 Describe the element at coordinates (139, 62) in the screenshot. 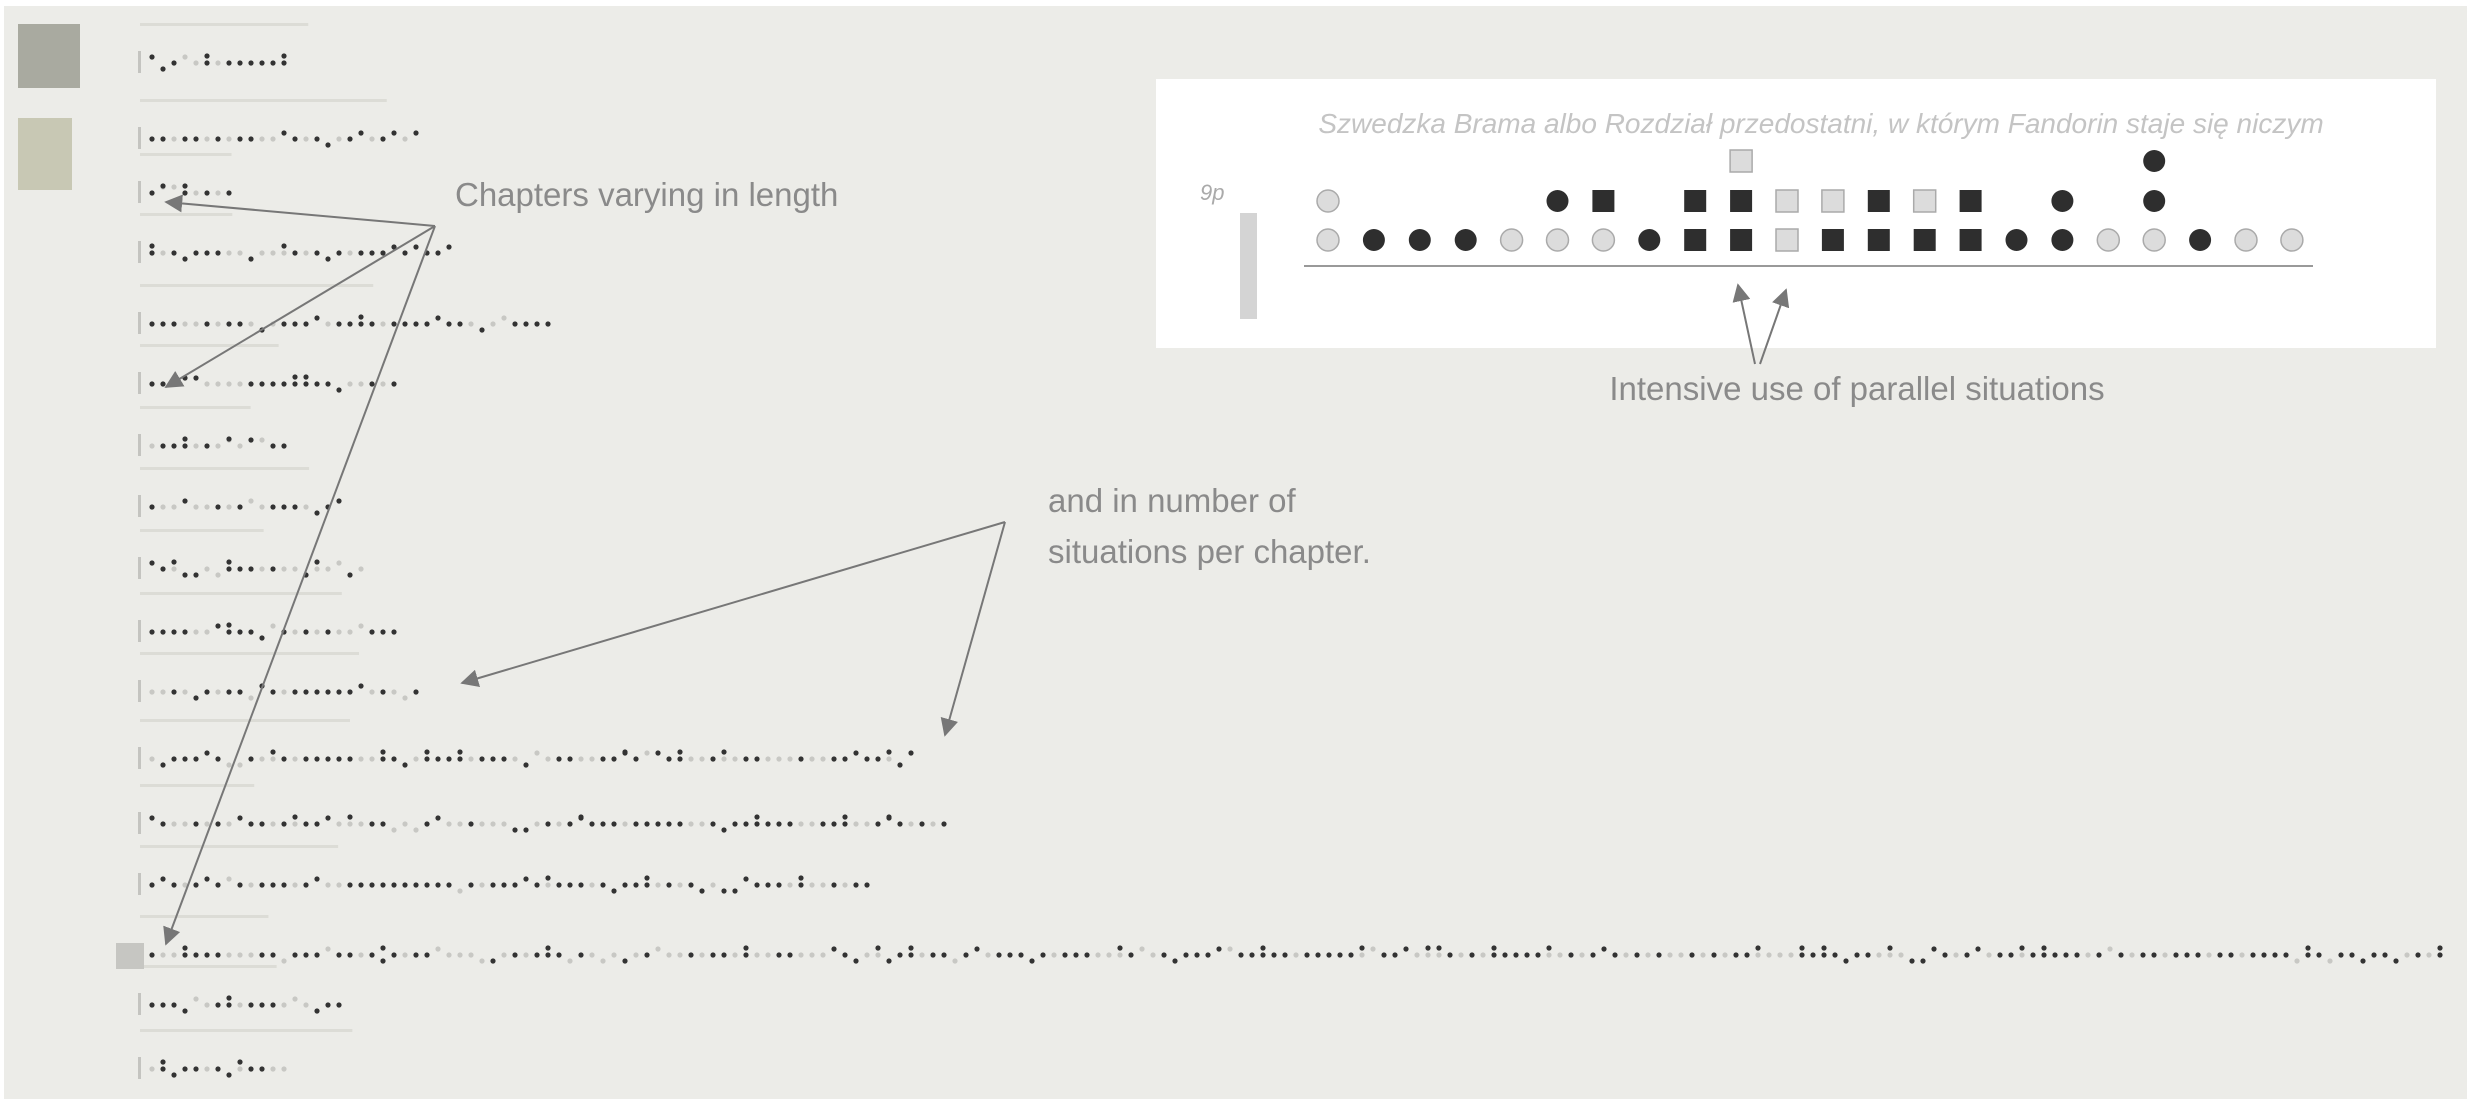

I see `chapter-bar` at that location.